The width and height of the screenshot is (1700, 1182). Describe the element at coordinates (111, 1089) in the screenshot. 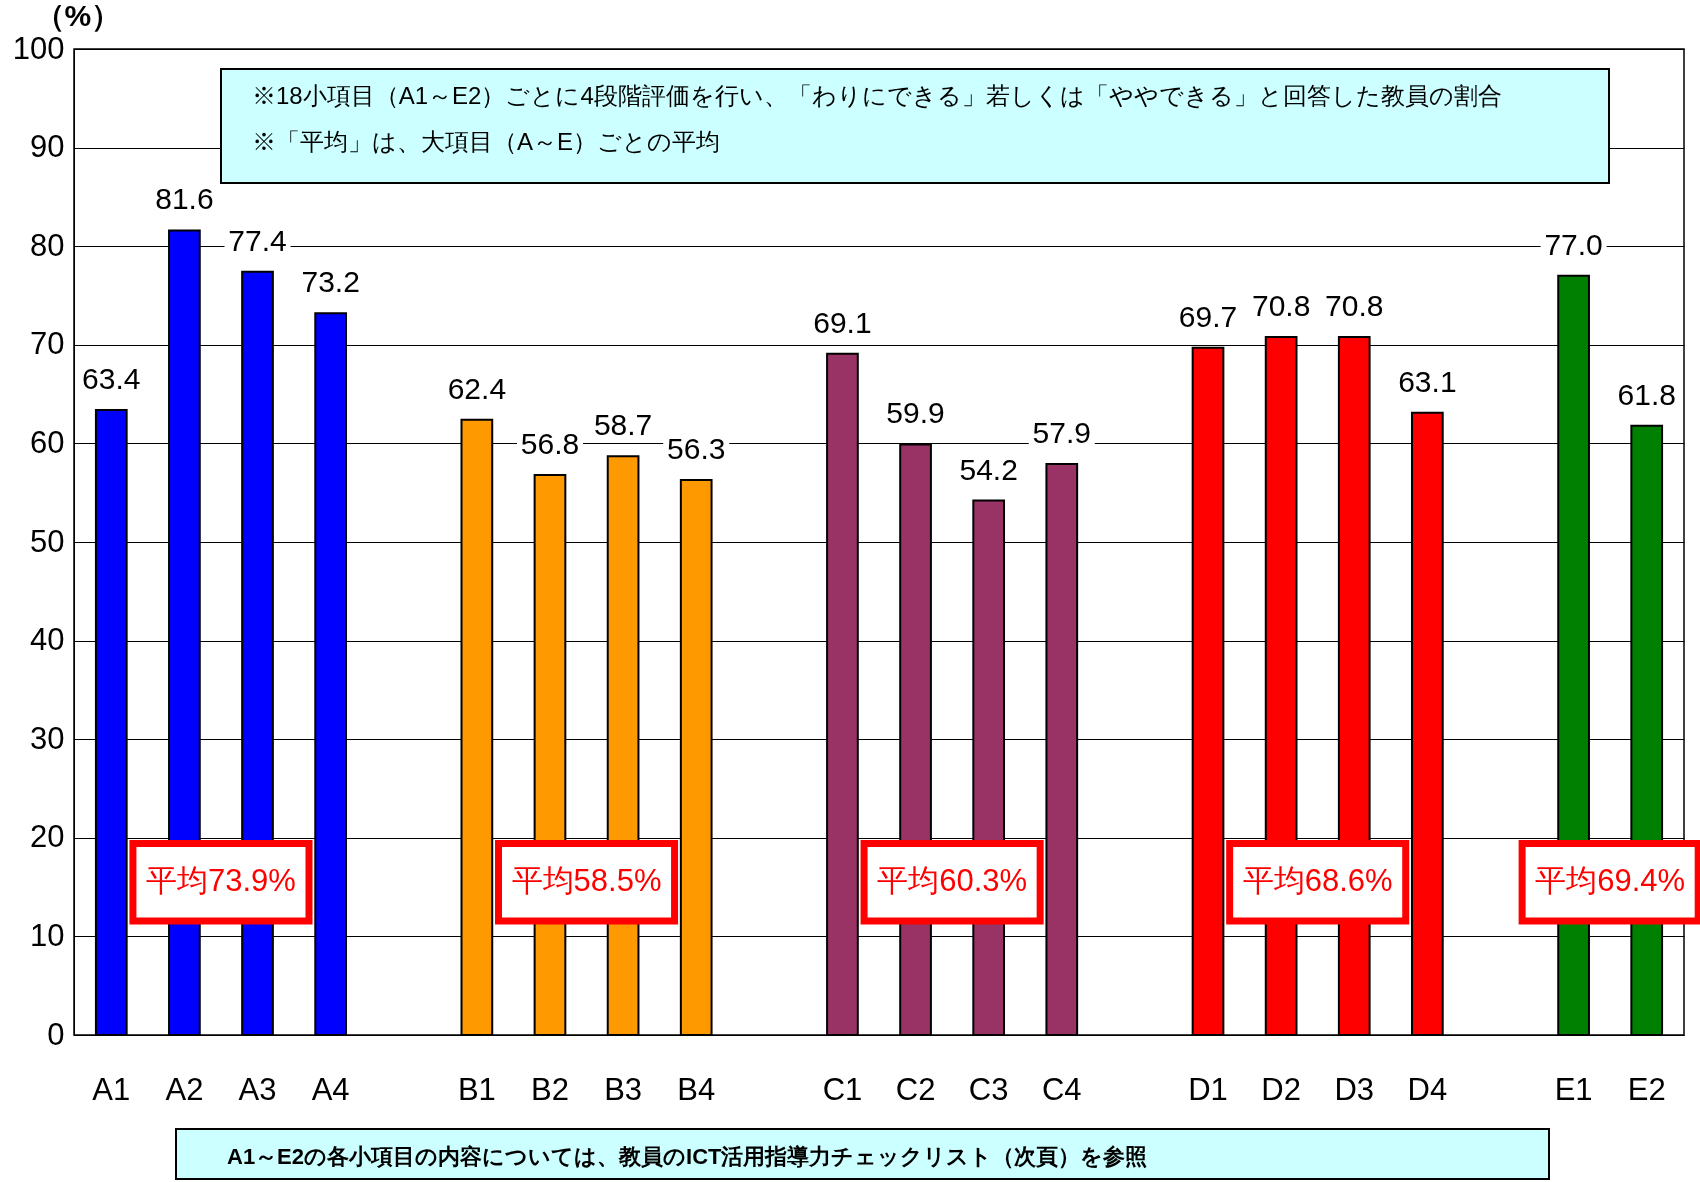

I see `x-tick-label: A1` at that location.